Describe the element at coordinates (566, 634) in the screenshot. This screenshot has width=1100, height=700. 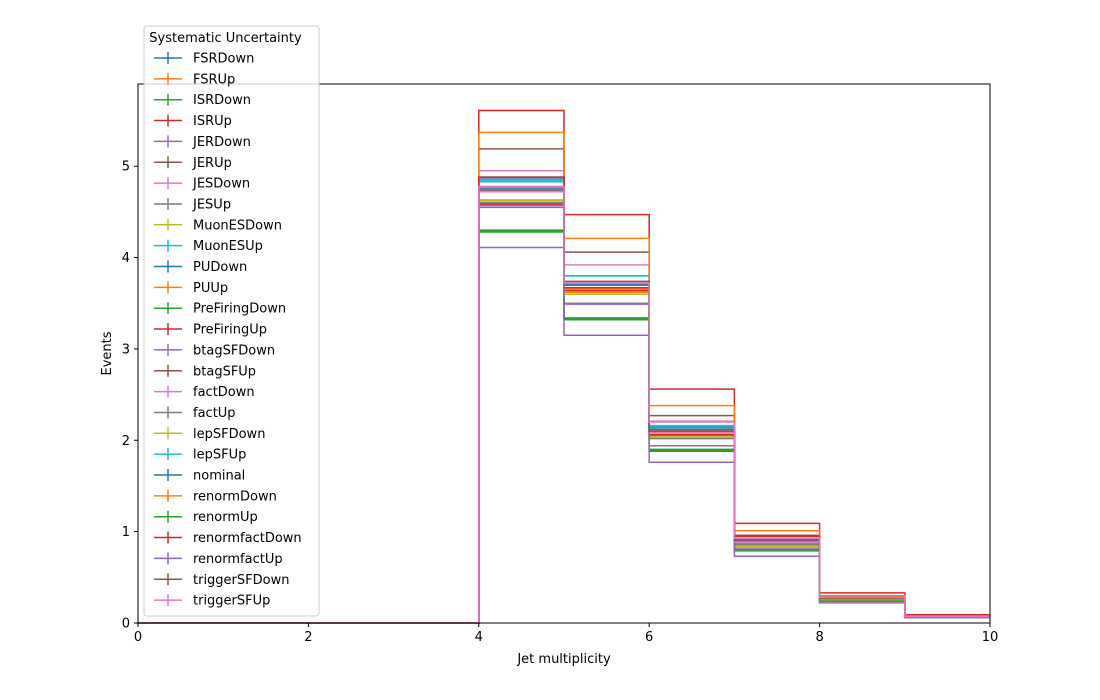
I see `x-axis: 0 2 4 6 8 10` at that location.